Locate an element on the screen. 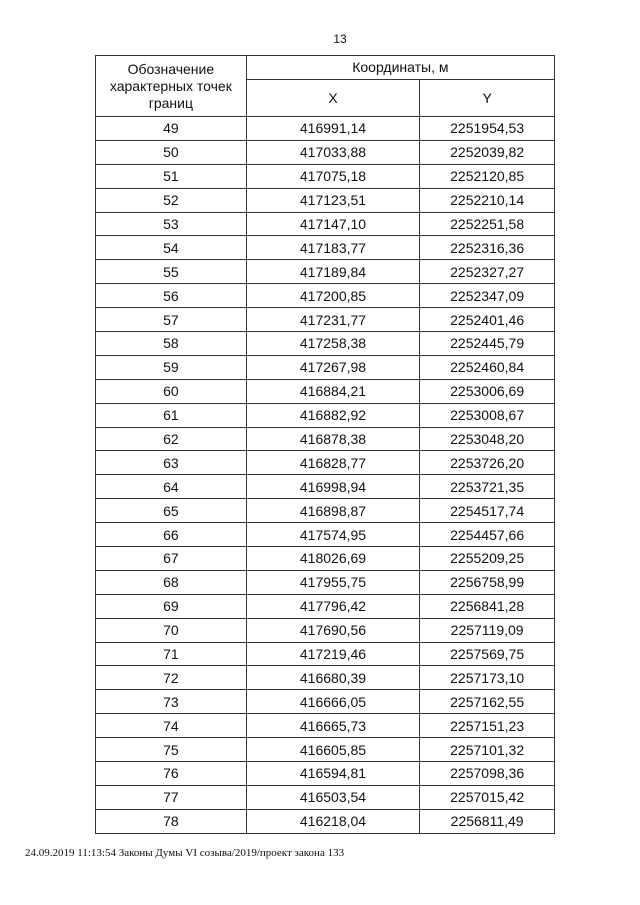  y-cell: 2257098,36 is located at coordinates (487, 773).